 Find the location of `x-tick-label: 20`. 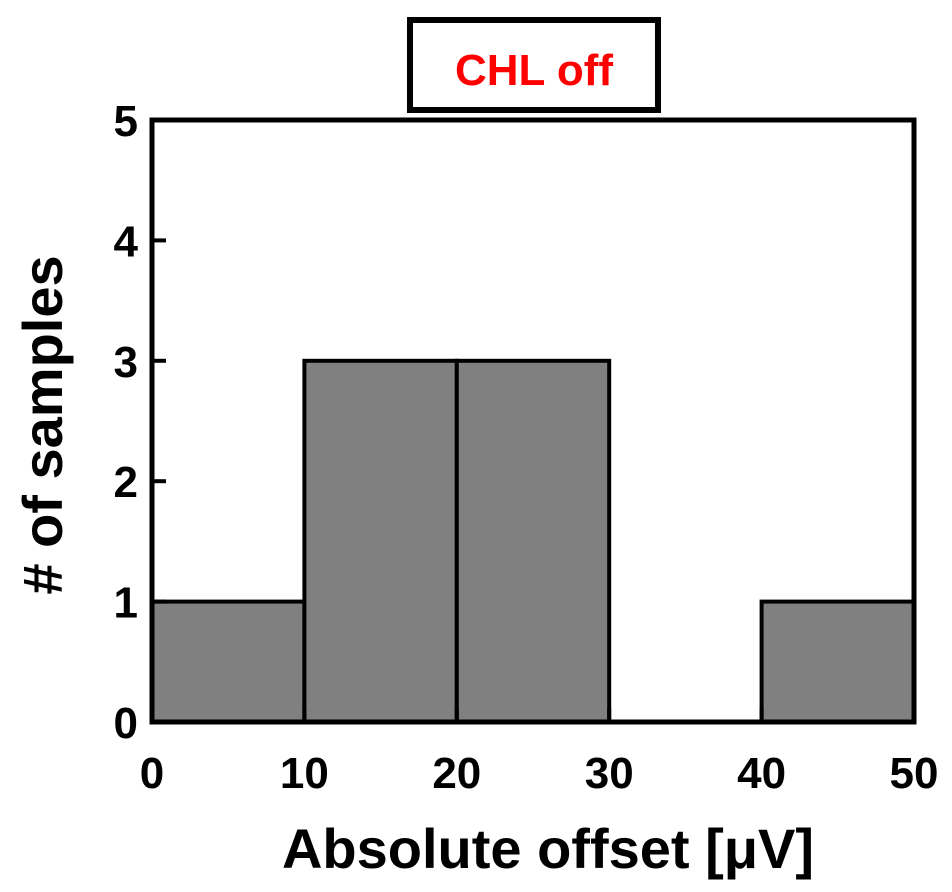

x-tick-label: 20 is located at coordinates (456, 773).